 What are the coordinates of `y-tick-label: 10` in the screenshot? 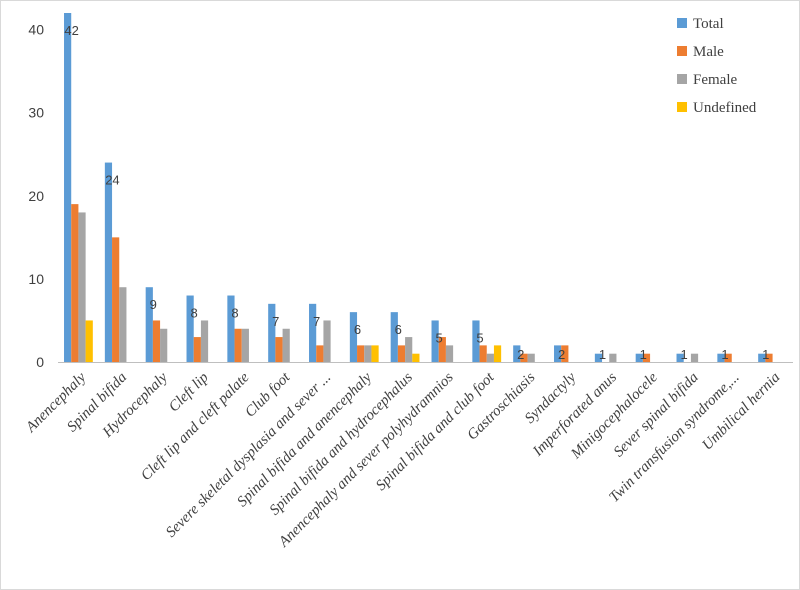 It's located at (36, 279).